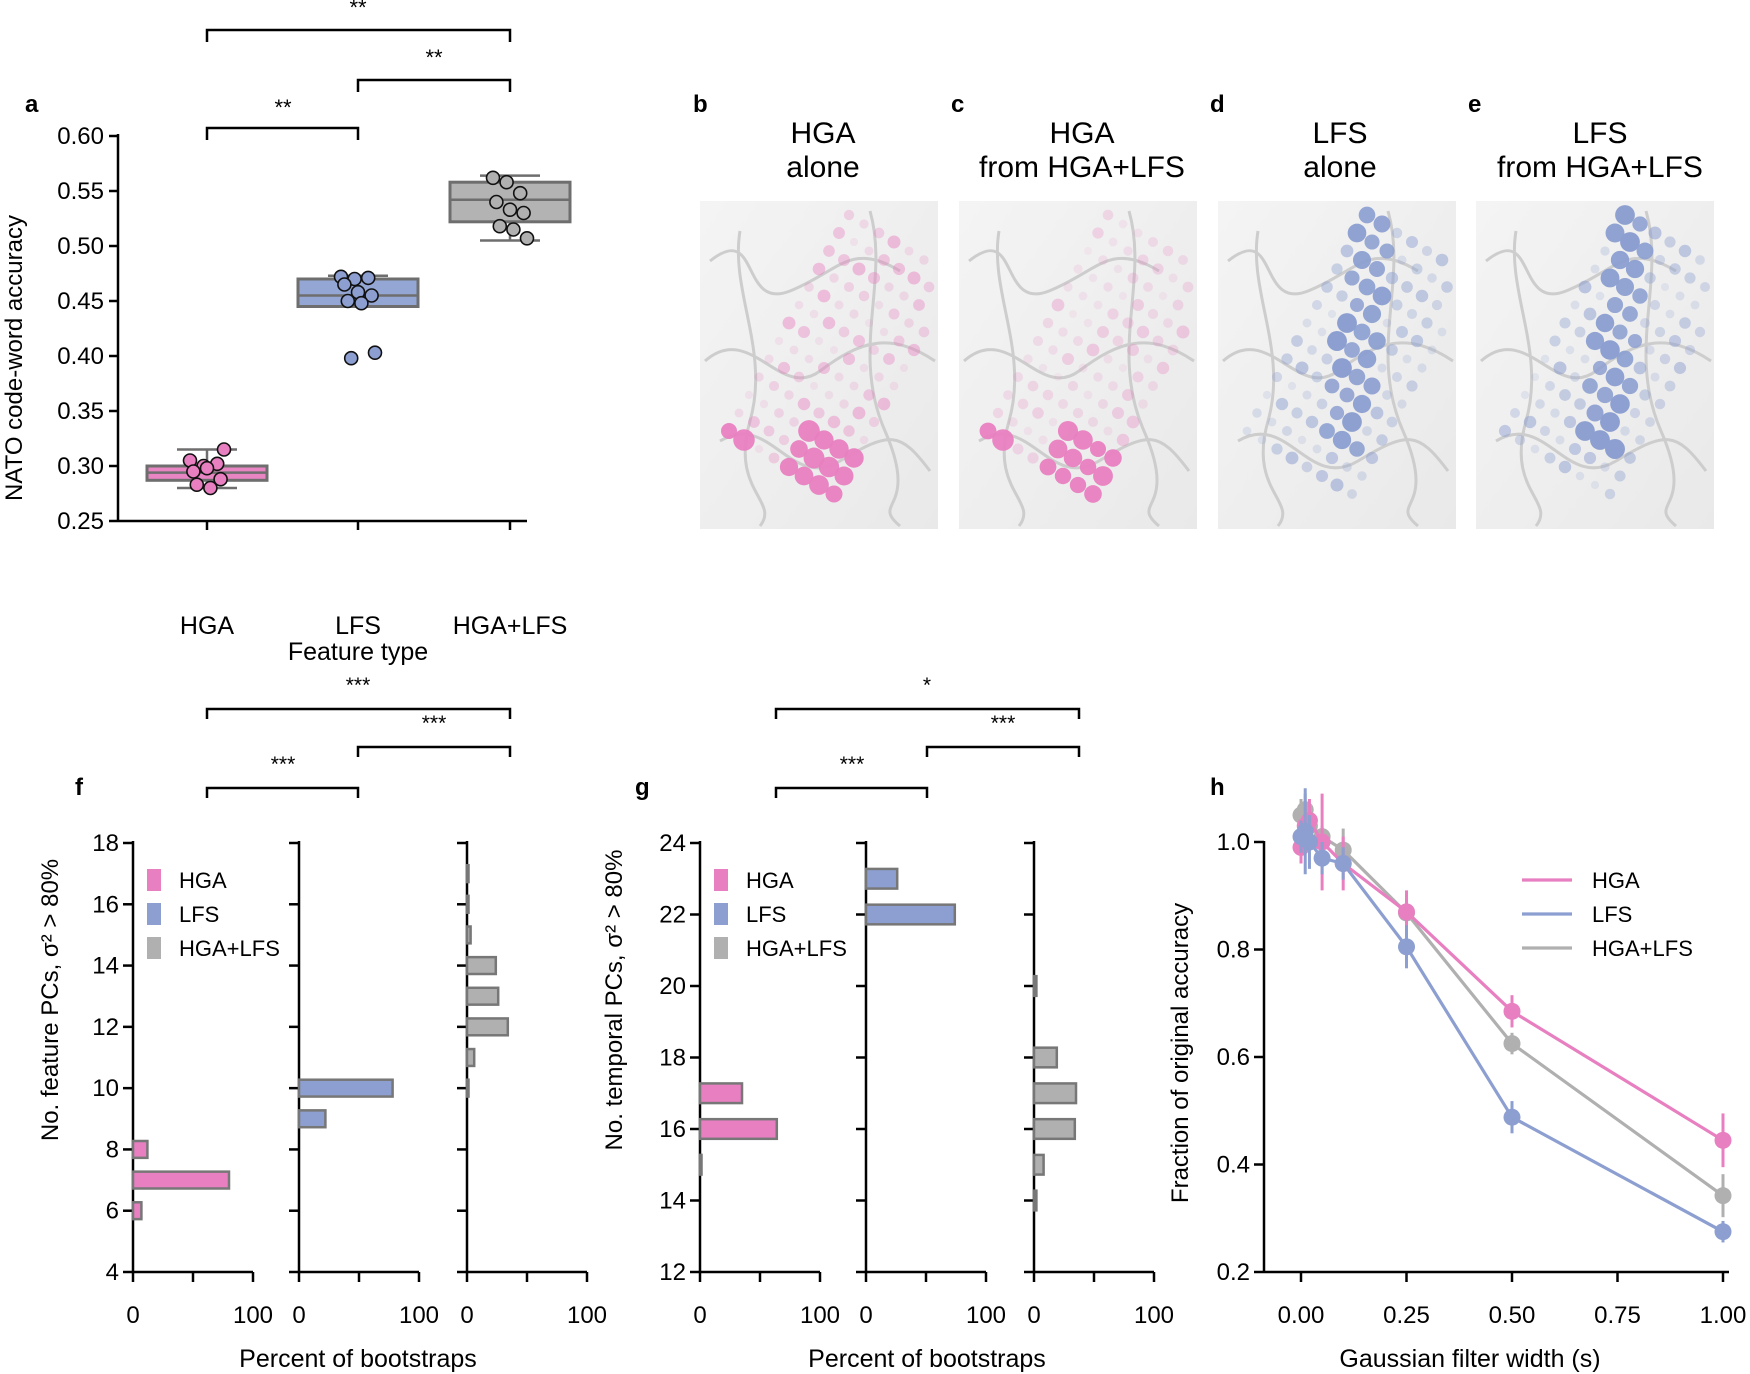 The height and width of the screenshot is (1374, 1750). What do you see at coordinates (910, 914) in the screenshot?
I see `bar-LFS` at bounding box center [910, 914].